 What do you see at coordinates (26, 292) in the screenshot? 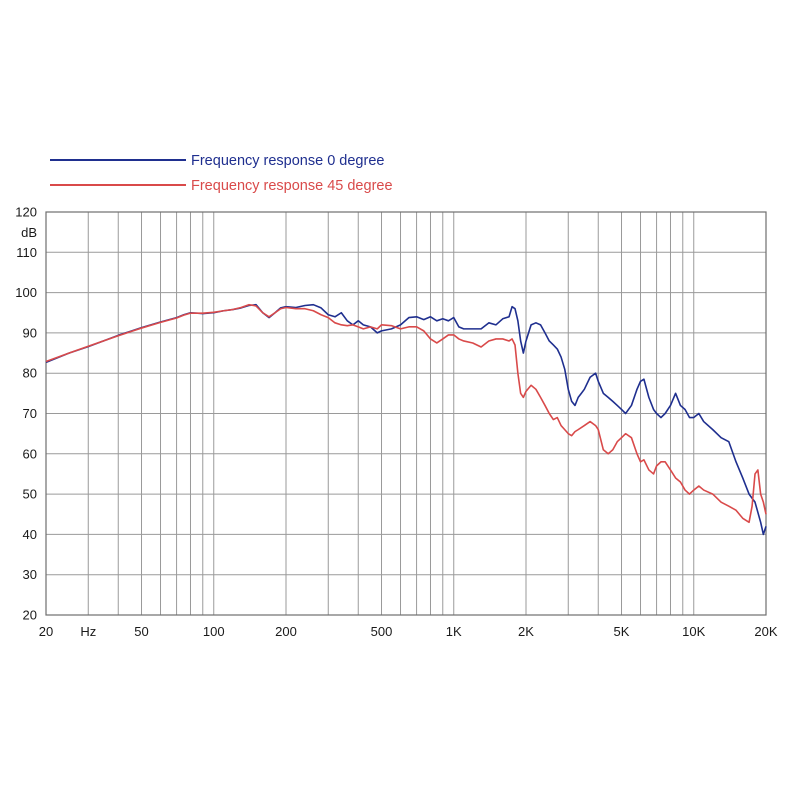
I see `y-tick-label: 100` at bounding box center [26, 292].